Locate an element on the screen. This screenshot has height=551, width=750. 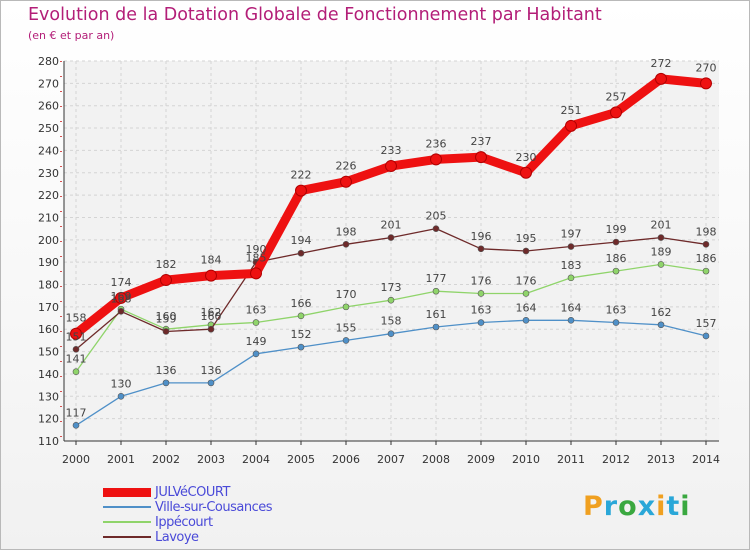
x-tick-label: 2001 is located at coordinates (121, 459).